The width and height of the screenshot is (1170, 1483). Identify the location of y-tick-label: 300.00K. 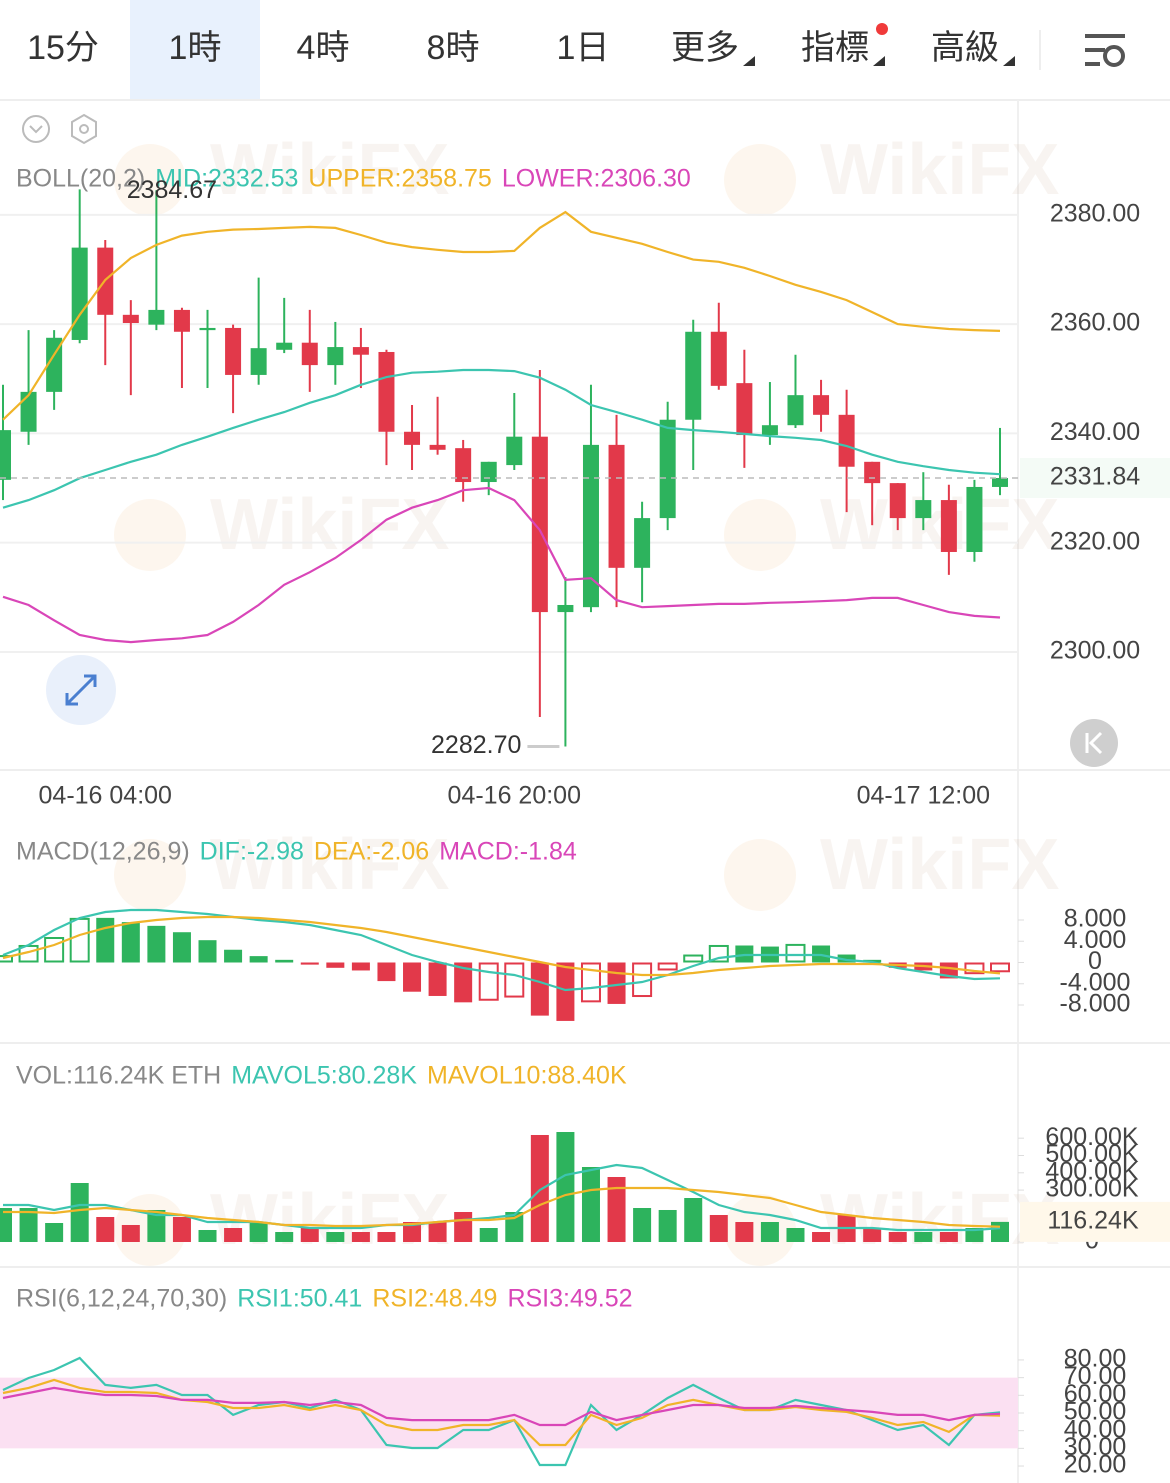
(1091, 1189).